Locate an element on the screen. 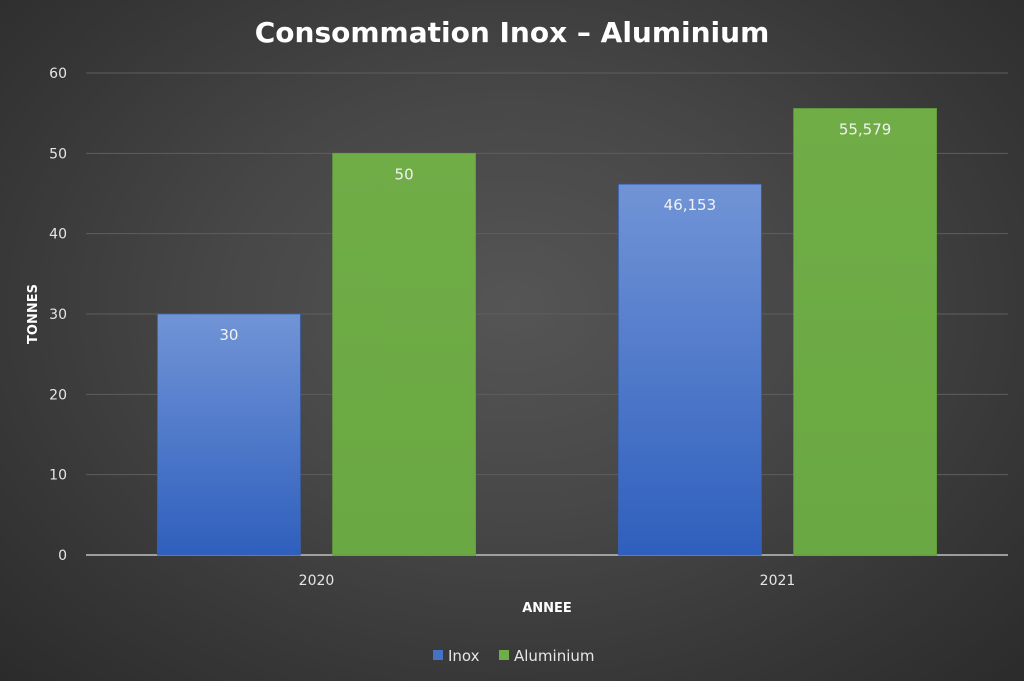 This screenshot has width=1024, height=681. y-tick-label: 50 is located at coordinates (58, 154).